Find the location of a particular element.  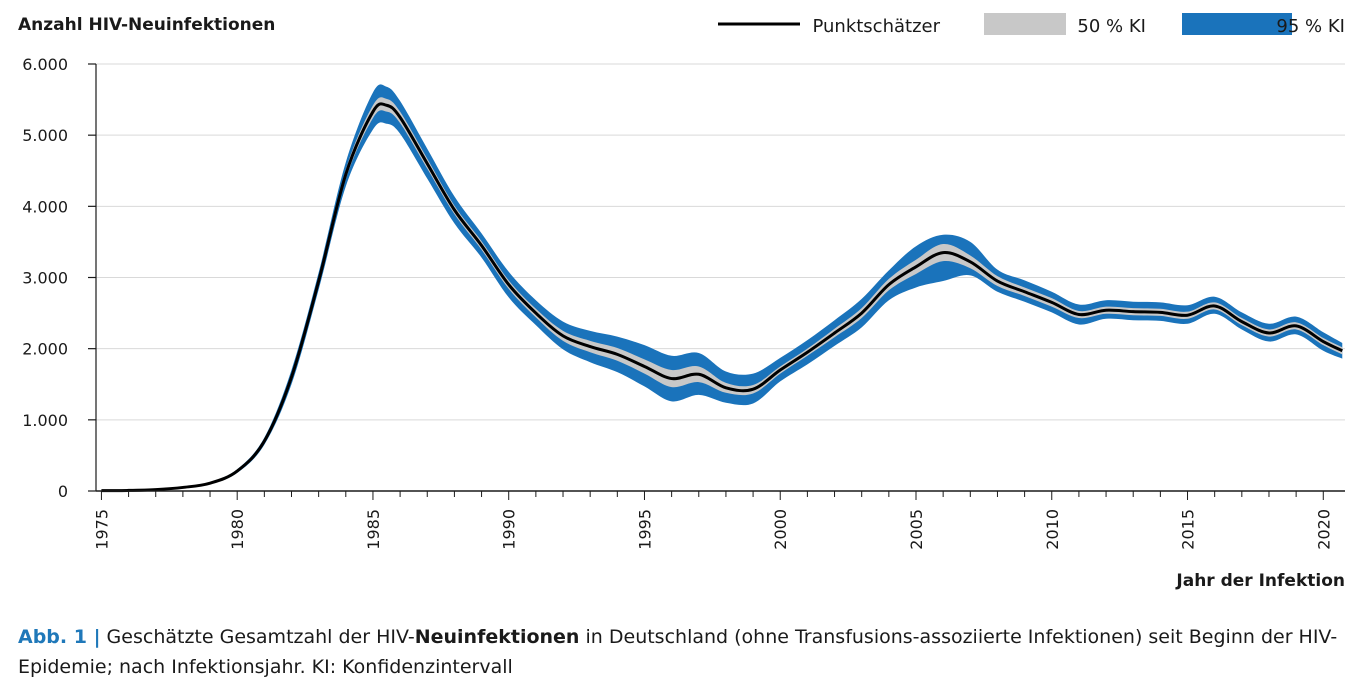

x-tick-label: 2015 is located at coordinates (1188, 529).